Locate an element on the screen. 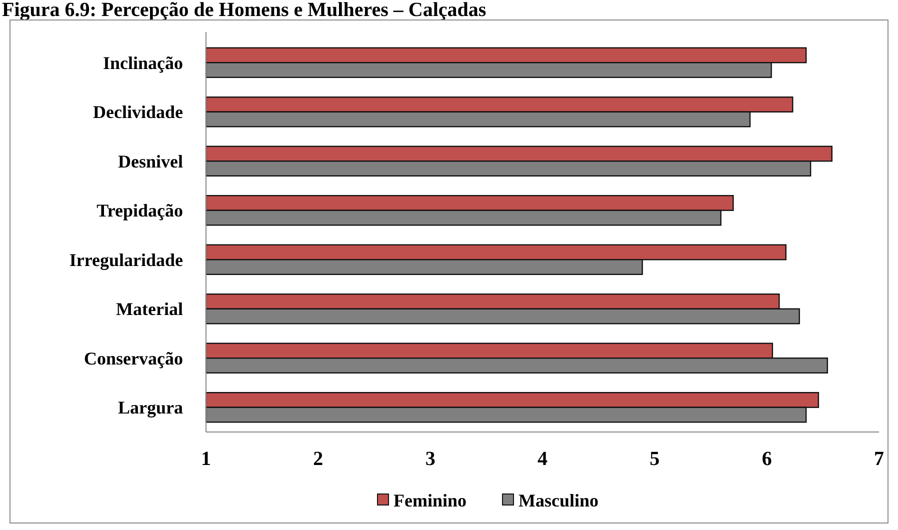  y-tick-label: Desnivel is located at coordinates (150, 161).